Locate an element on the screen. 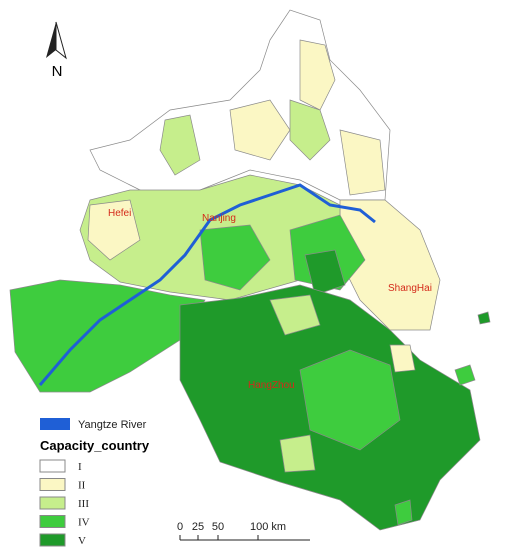 The image size is (528, 550). legend-label: Yangtze River is located at coordinates (112, 425).